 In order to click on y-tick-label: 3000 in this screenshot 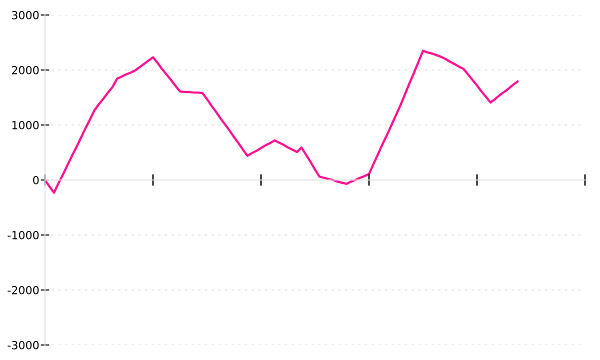, I will do `click(25, 15)`.